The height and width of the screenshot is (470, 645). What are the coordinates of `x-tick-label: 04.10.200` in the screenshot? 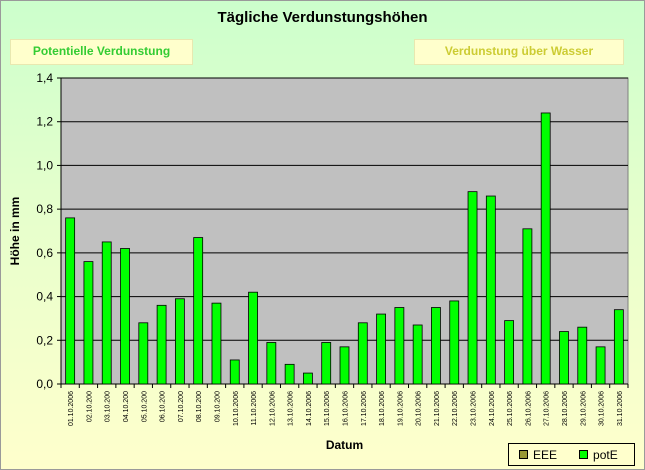 It's located at (126, 406).